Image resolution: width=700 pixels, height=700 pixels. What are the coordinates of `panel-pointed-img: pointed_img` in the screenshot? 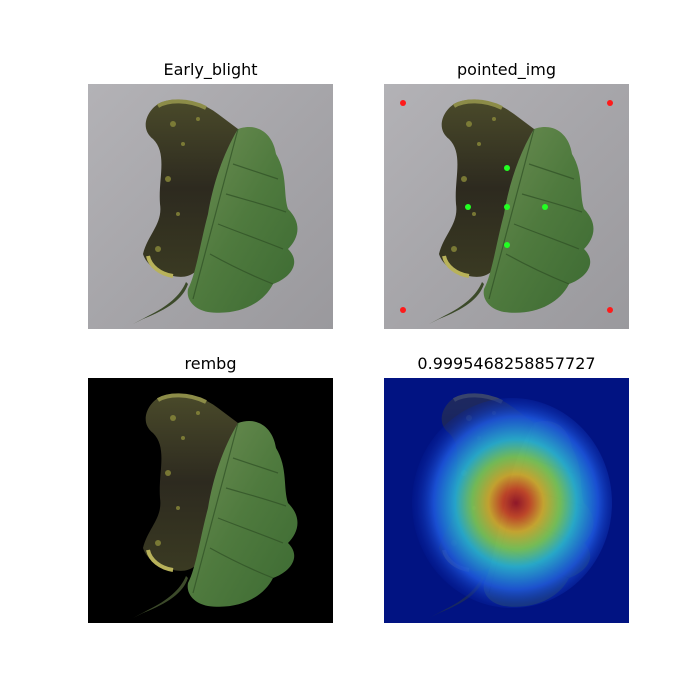 It's located at (506, 193).